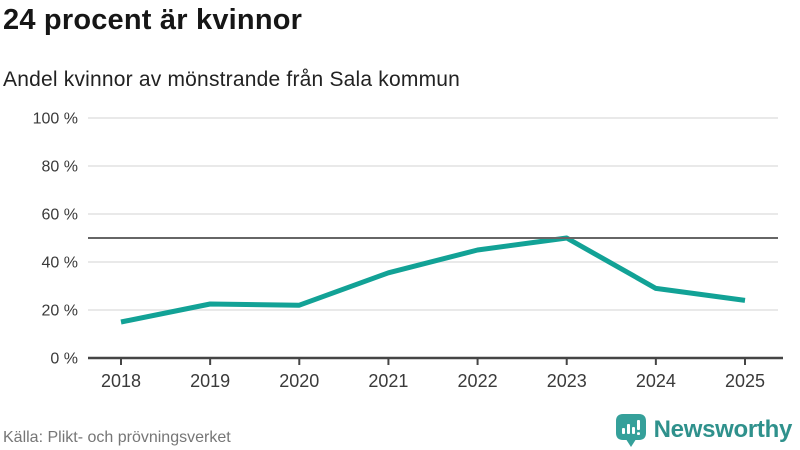  What do you see at coordinates (723, 429) in the screenshot?
I see `newsworthy-wordmark: Newsworthy` at bounding box center [723, 429].